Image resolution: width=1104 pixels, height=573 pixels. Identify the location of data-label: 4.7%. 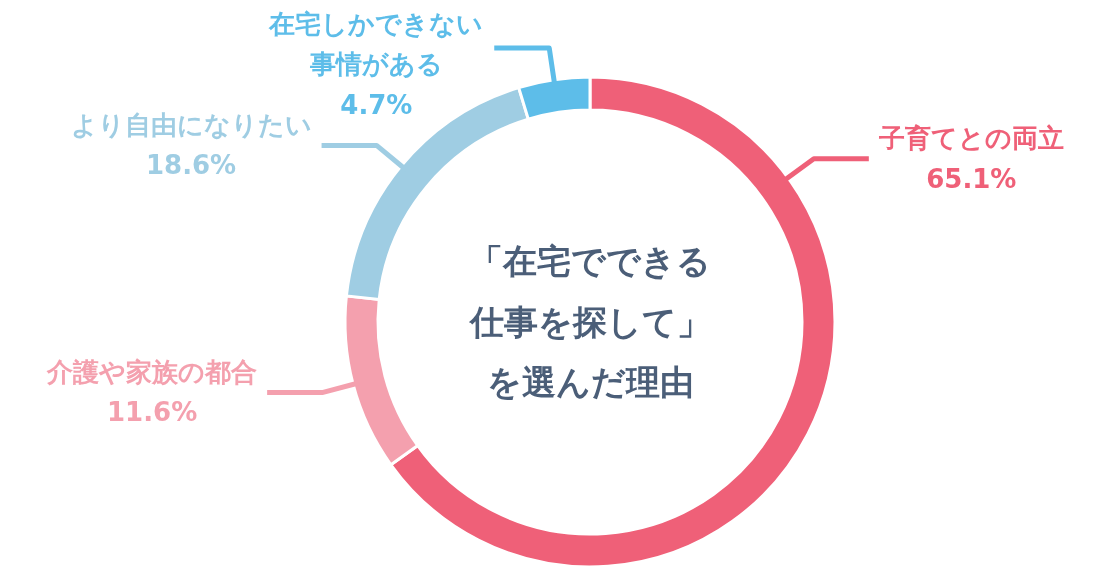
(376, 104).